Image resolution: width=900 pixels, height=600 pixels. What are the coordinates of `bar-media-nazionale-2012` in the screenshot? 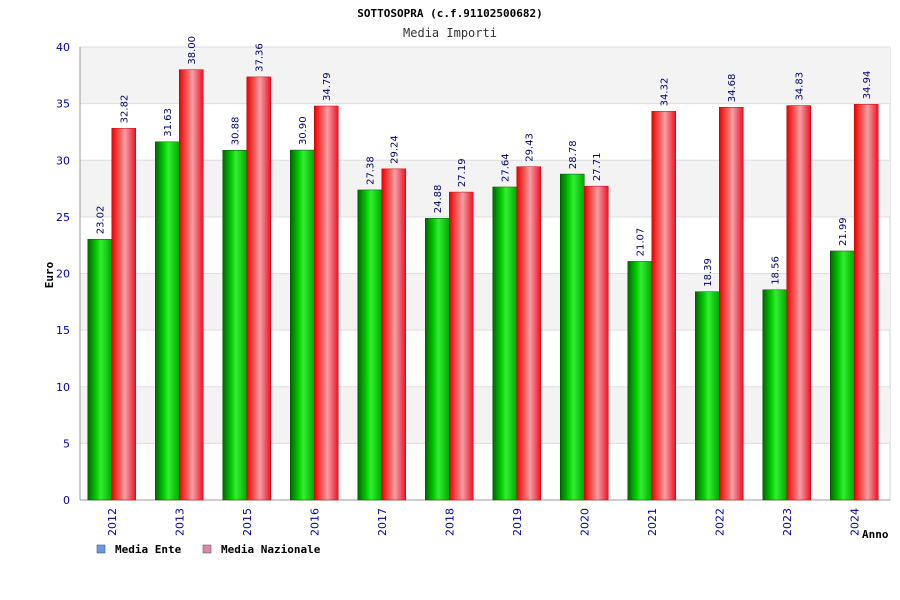 It's located at (123, 314).